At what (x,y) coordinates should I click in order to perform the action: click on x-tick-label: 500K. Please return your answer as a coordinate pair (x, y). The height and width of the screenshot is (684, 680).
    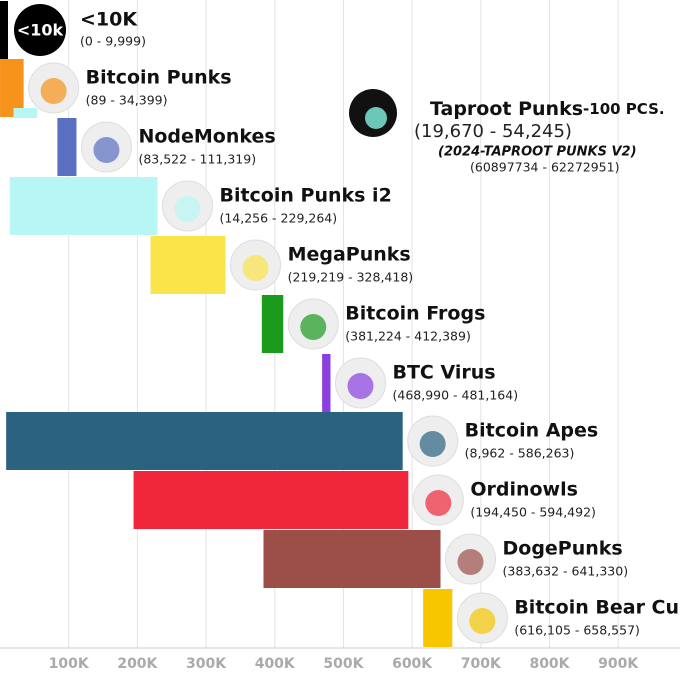
    Looking at the image, I should click on (343, 664).